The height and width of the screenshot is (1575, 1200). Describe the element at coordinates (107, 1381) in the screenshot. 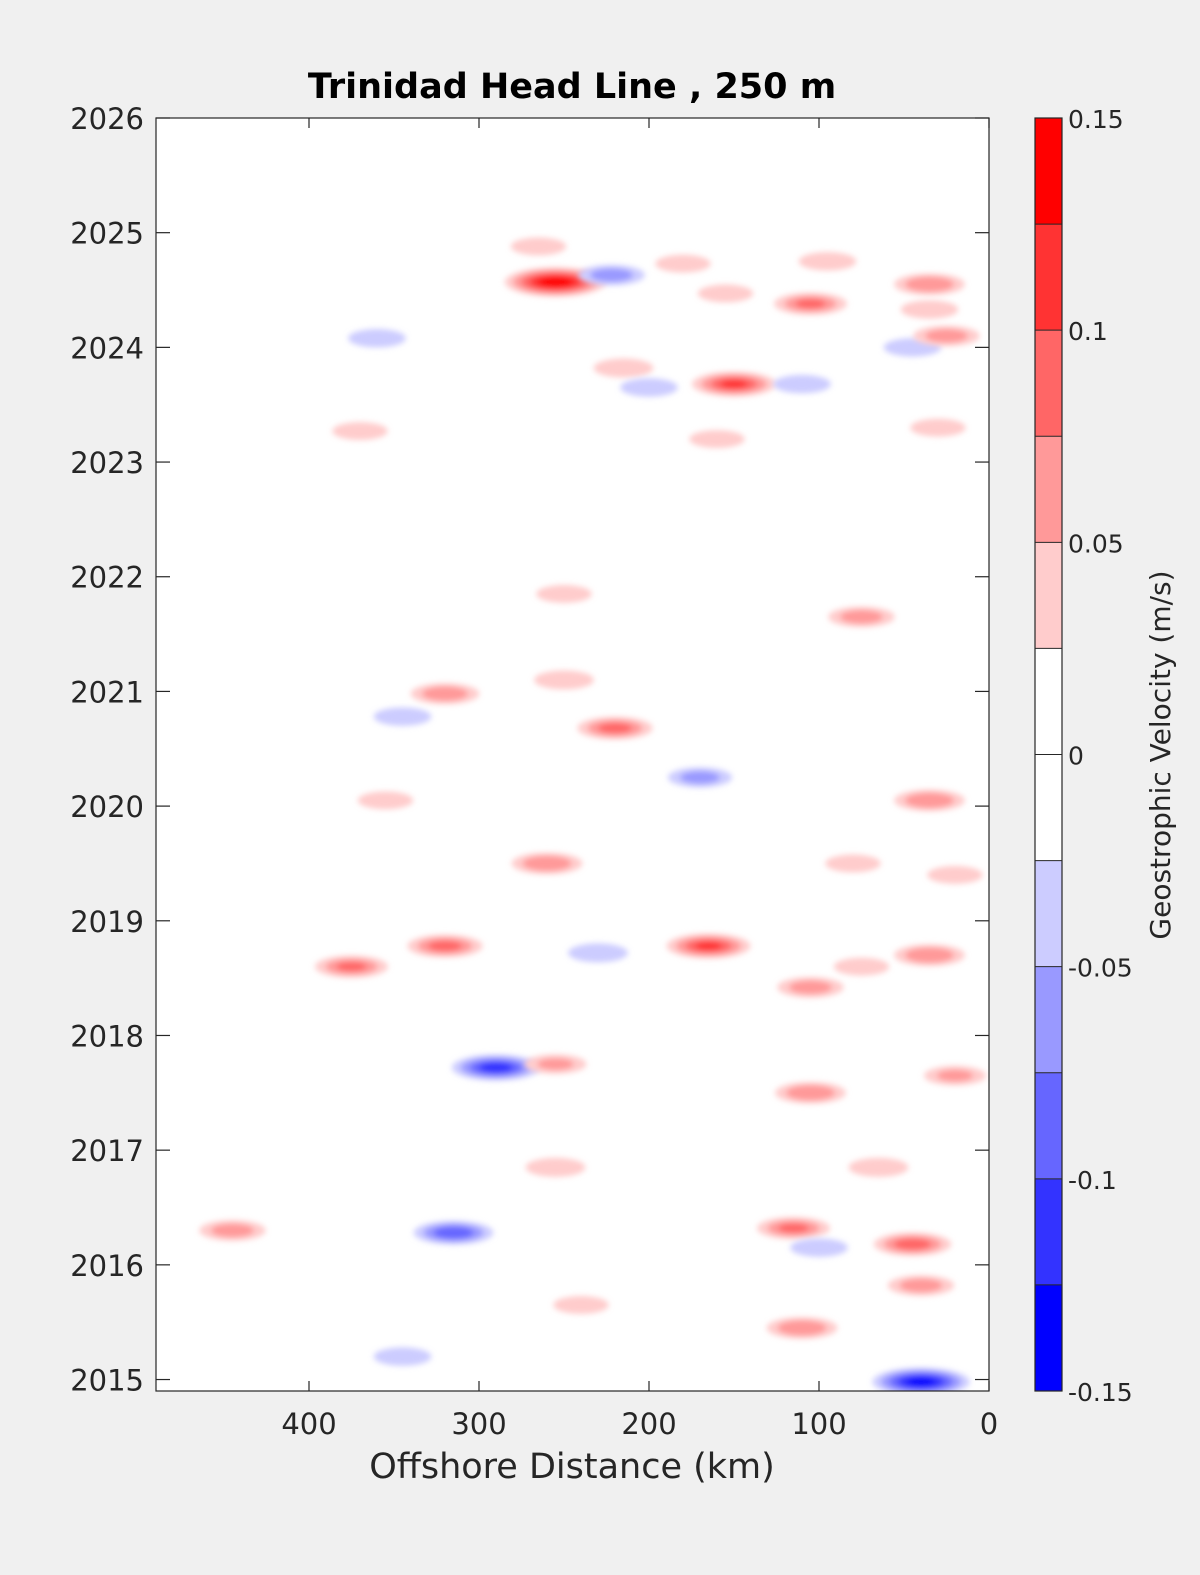

I see `y-tick-label: 2015` at that location.